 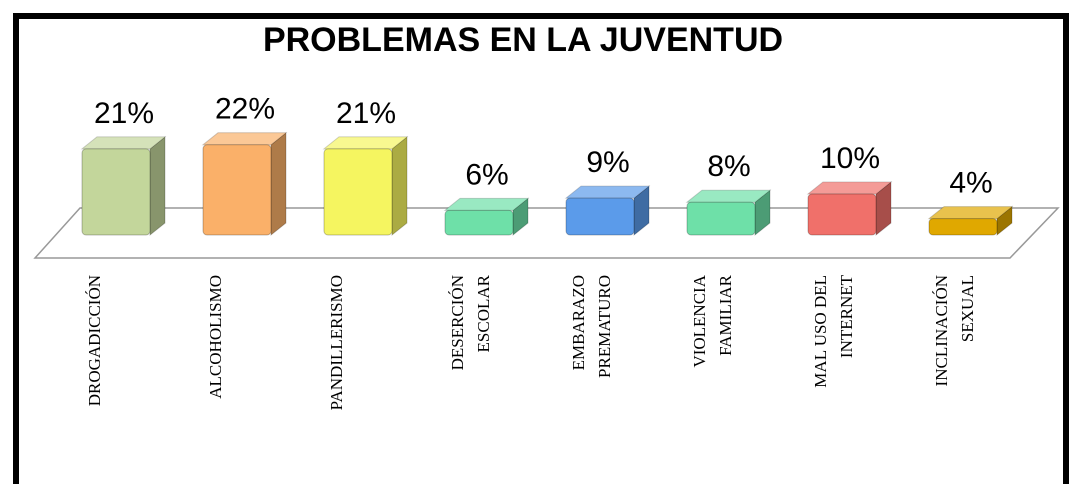 What do you see at coordinates (215, 337) in the screenshot?
I see `category-label: ALCOHOLISMO` at bounding box center [215, 337].